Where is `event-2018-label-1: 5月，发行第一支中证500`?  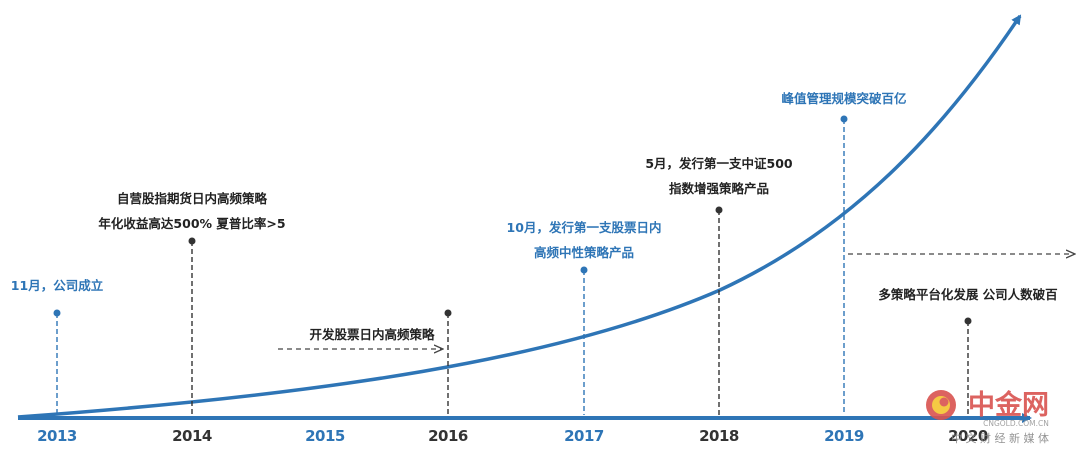 event-2018-label-1: 5月，发行第一支中证500 is located at coordinates (719, 163).